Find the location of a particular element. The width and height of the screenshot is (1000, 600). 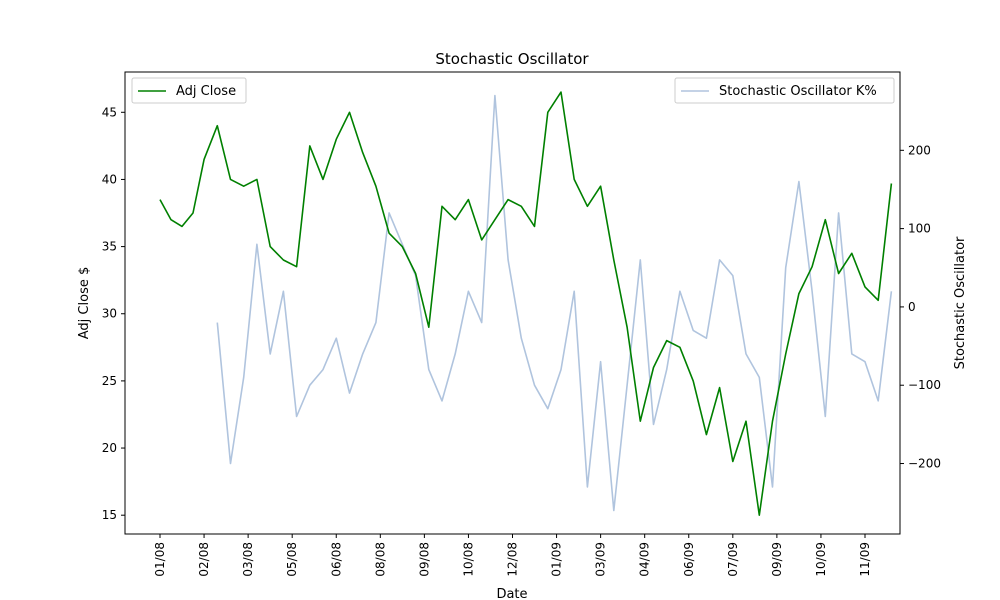

x-axis-title: Date is located at coordinates (511, 593).